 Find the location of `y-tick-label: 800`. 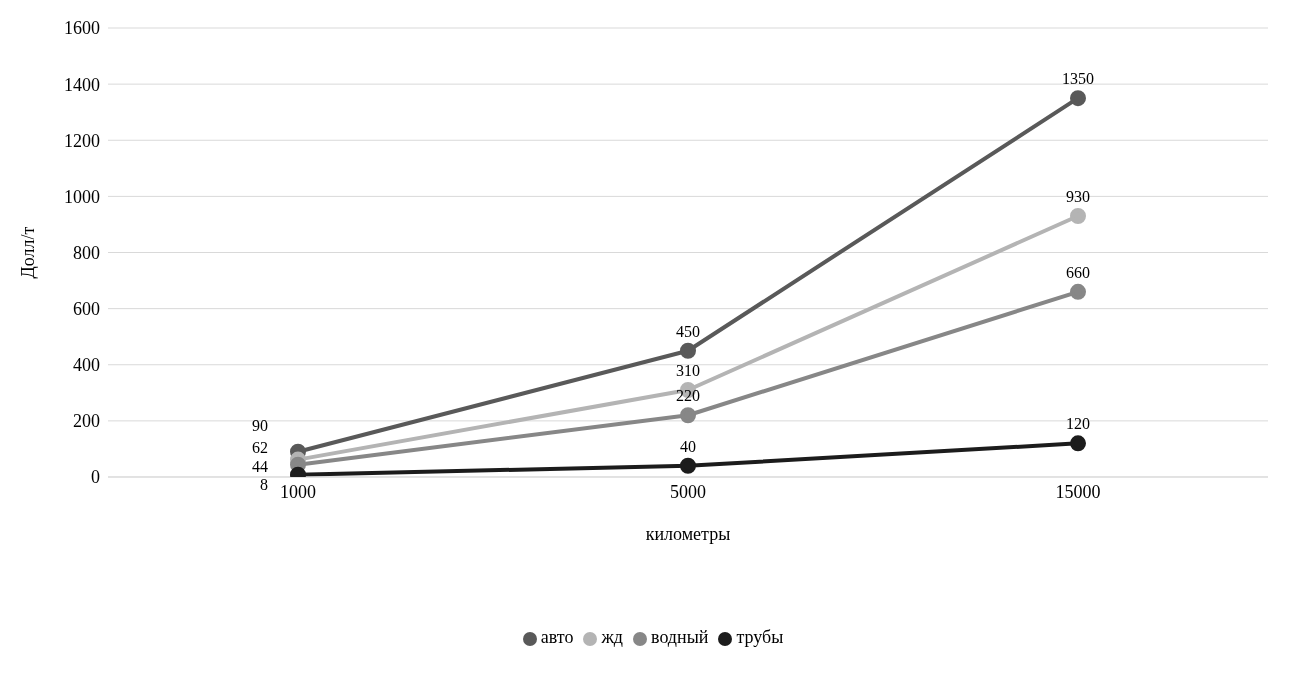

y-tick-label: 800 is located at coordinates (86, 252).